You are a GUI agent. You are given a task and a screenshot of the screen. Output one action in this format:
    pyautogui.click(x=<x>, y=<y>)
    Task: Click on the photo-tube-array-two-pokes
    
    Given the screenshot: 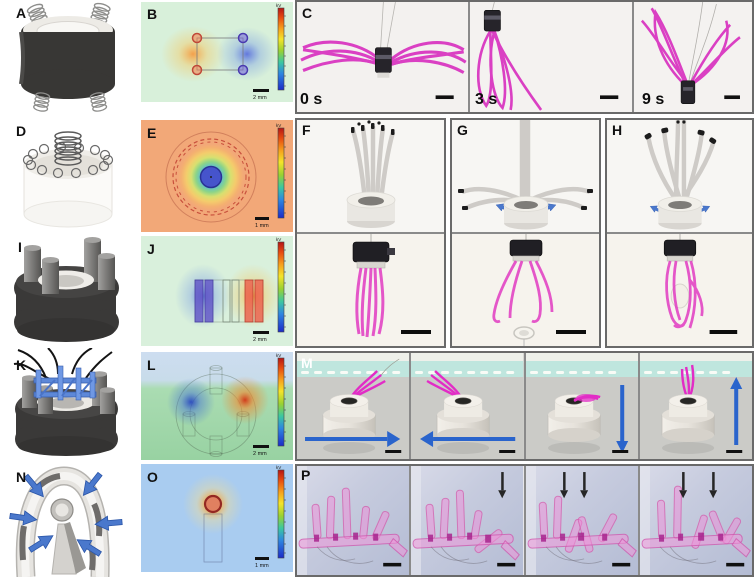 What is the action you would take?
    pyautogui.click(x=581, y=520)
    